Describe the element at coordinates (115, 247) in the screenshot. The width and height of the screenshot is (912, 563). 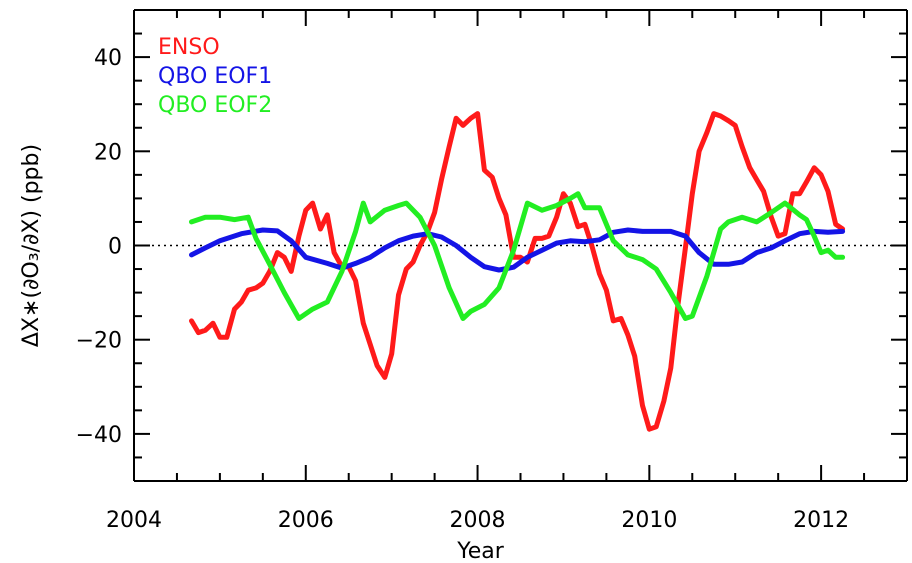
I see `y-tick-label: 0` at that location.